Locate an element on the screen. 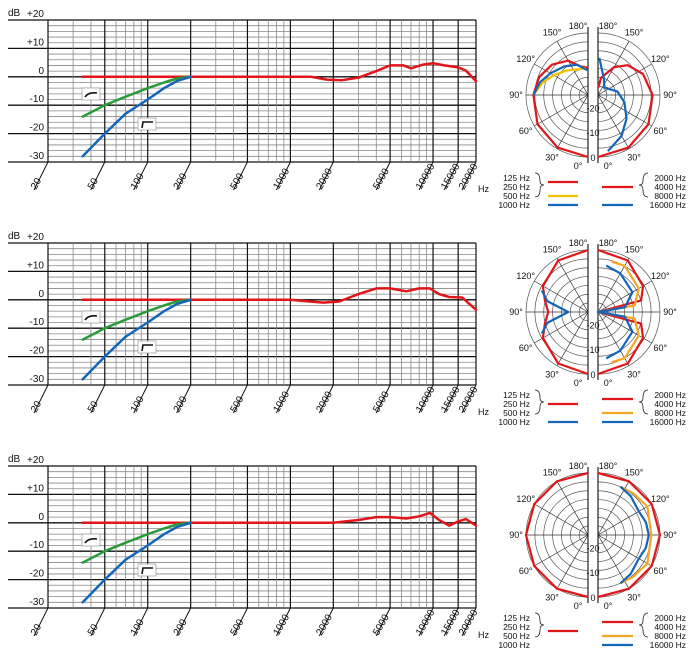 The width and height of the screenshot is (696, 669). polar-curve-2000-8000-Hz is located at coordinates (625, 111).